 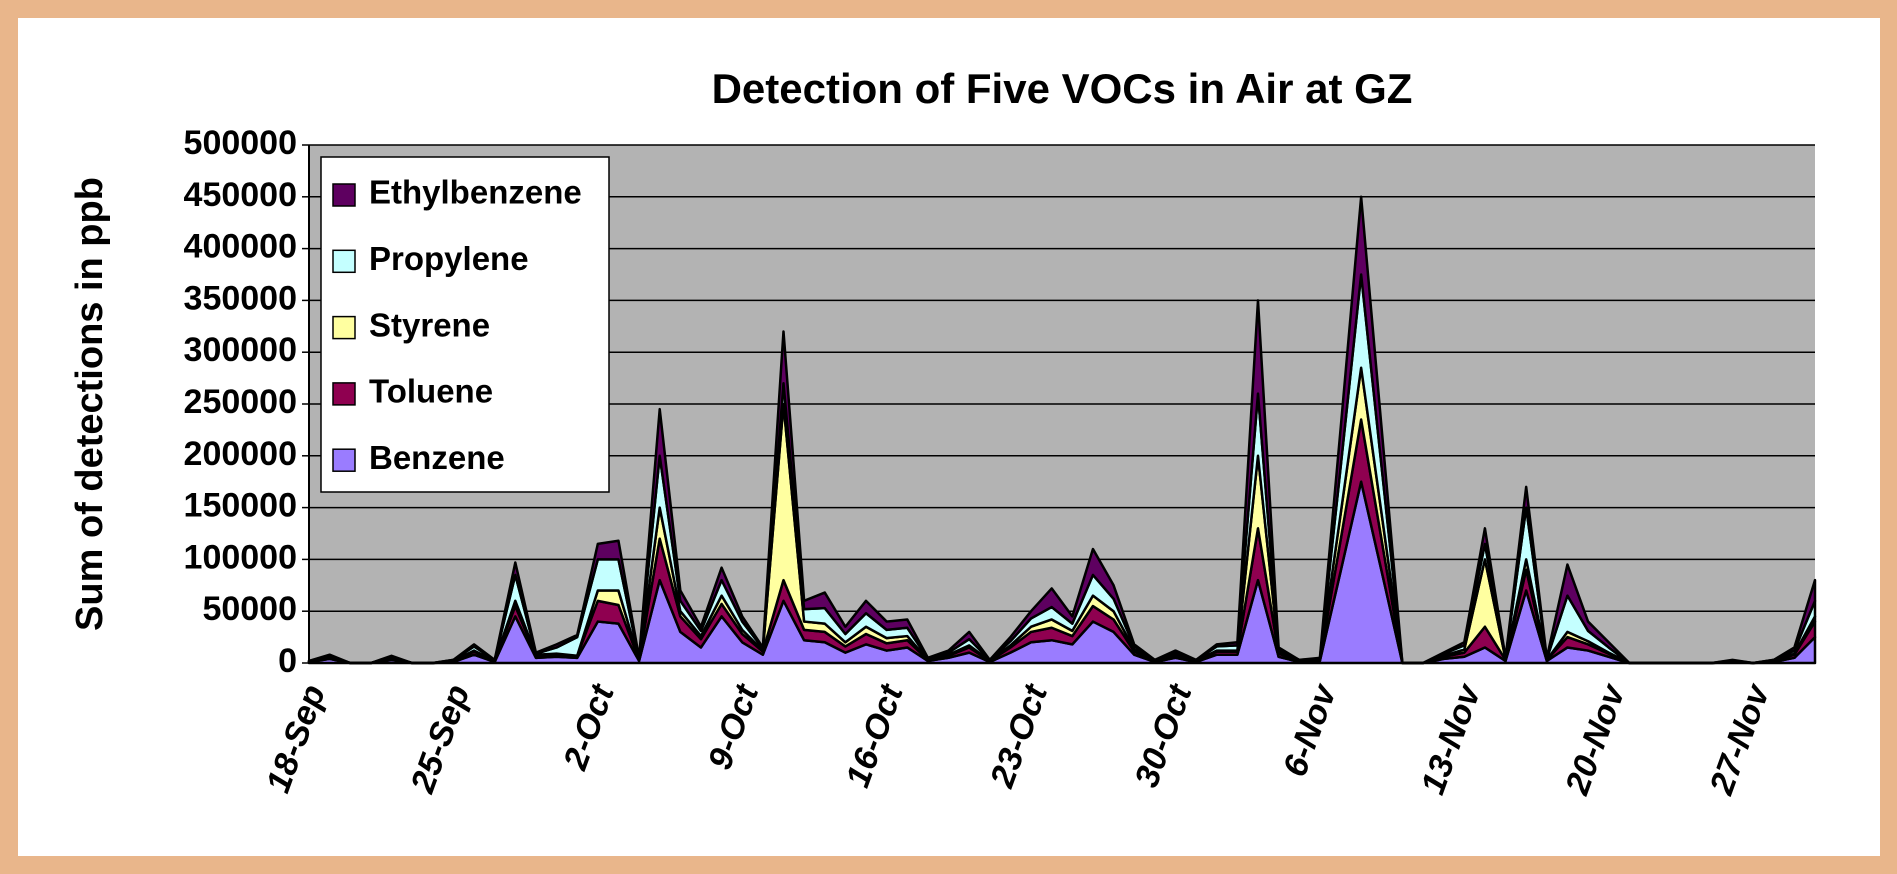 What do you see at coordinates (240, 506) in the screenshot?
I see `y-tick-label: 150000` at bounding box center [240, 506].